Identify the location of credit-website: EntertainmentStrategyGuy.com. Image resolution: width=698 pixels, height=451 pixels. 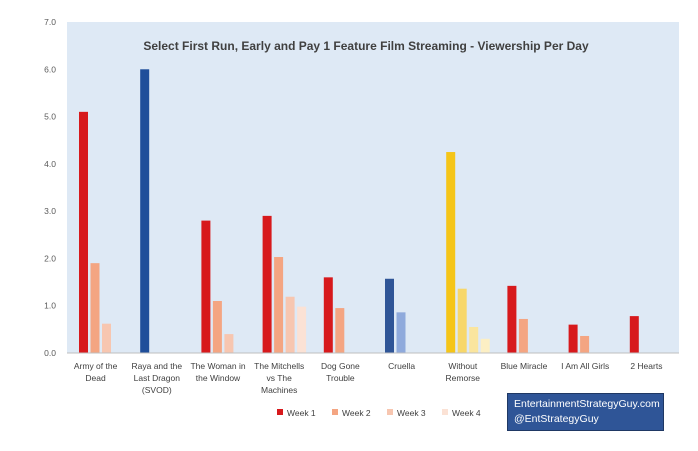
(587, 404).